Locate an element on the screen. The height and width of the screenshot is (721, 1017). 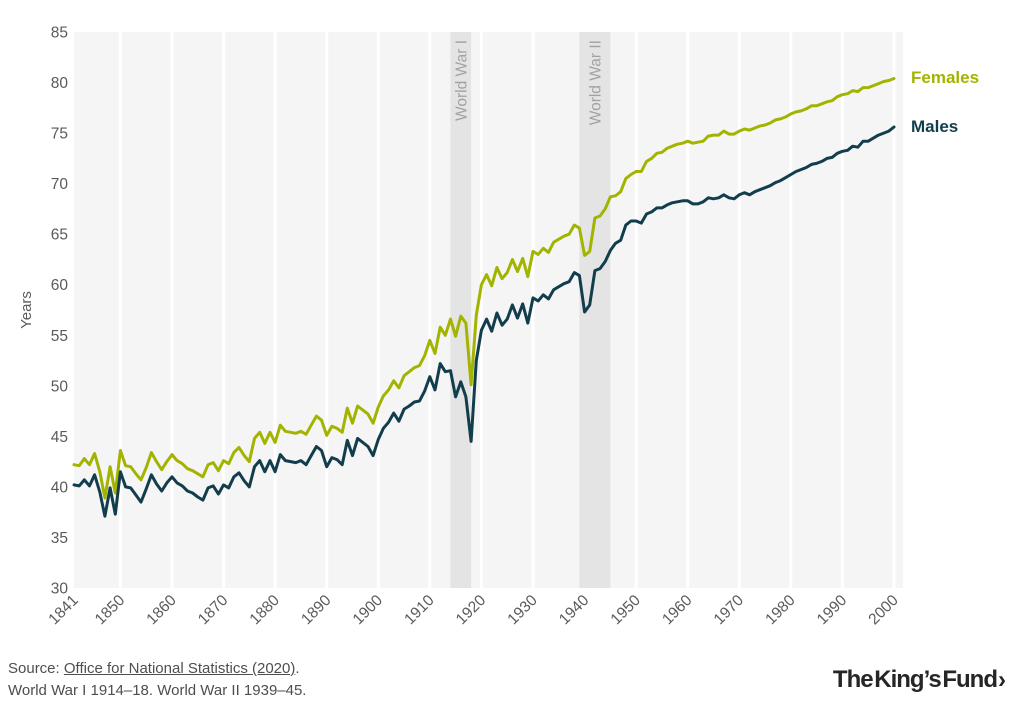
x-axis-tick-label: 1980 is located at coordinates (780, 610).